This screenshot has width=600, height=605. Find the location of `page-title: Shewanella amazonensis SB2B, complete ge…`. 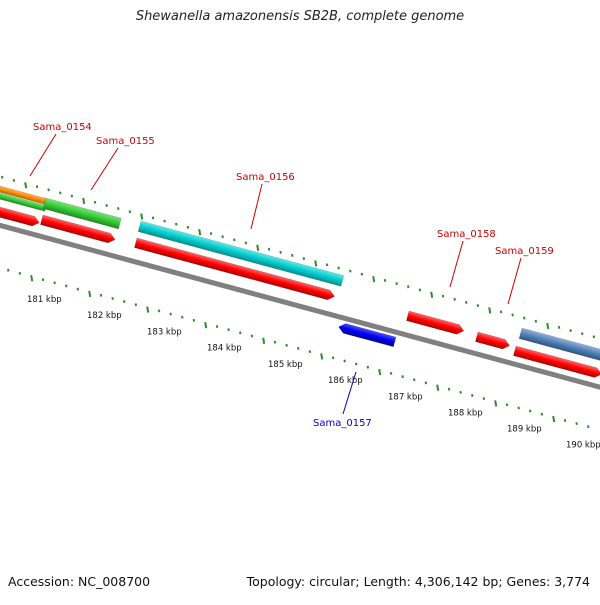

page-title: Shewanella amazonensis SB2B, complete ge… is located at coordinates (300, 16).